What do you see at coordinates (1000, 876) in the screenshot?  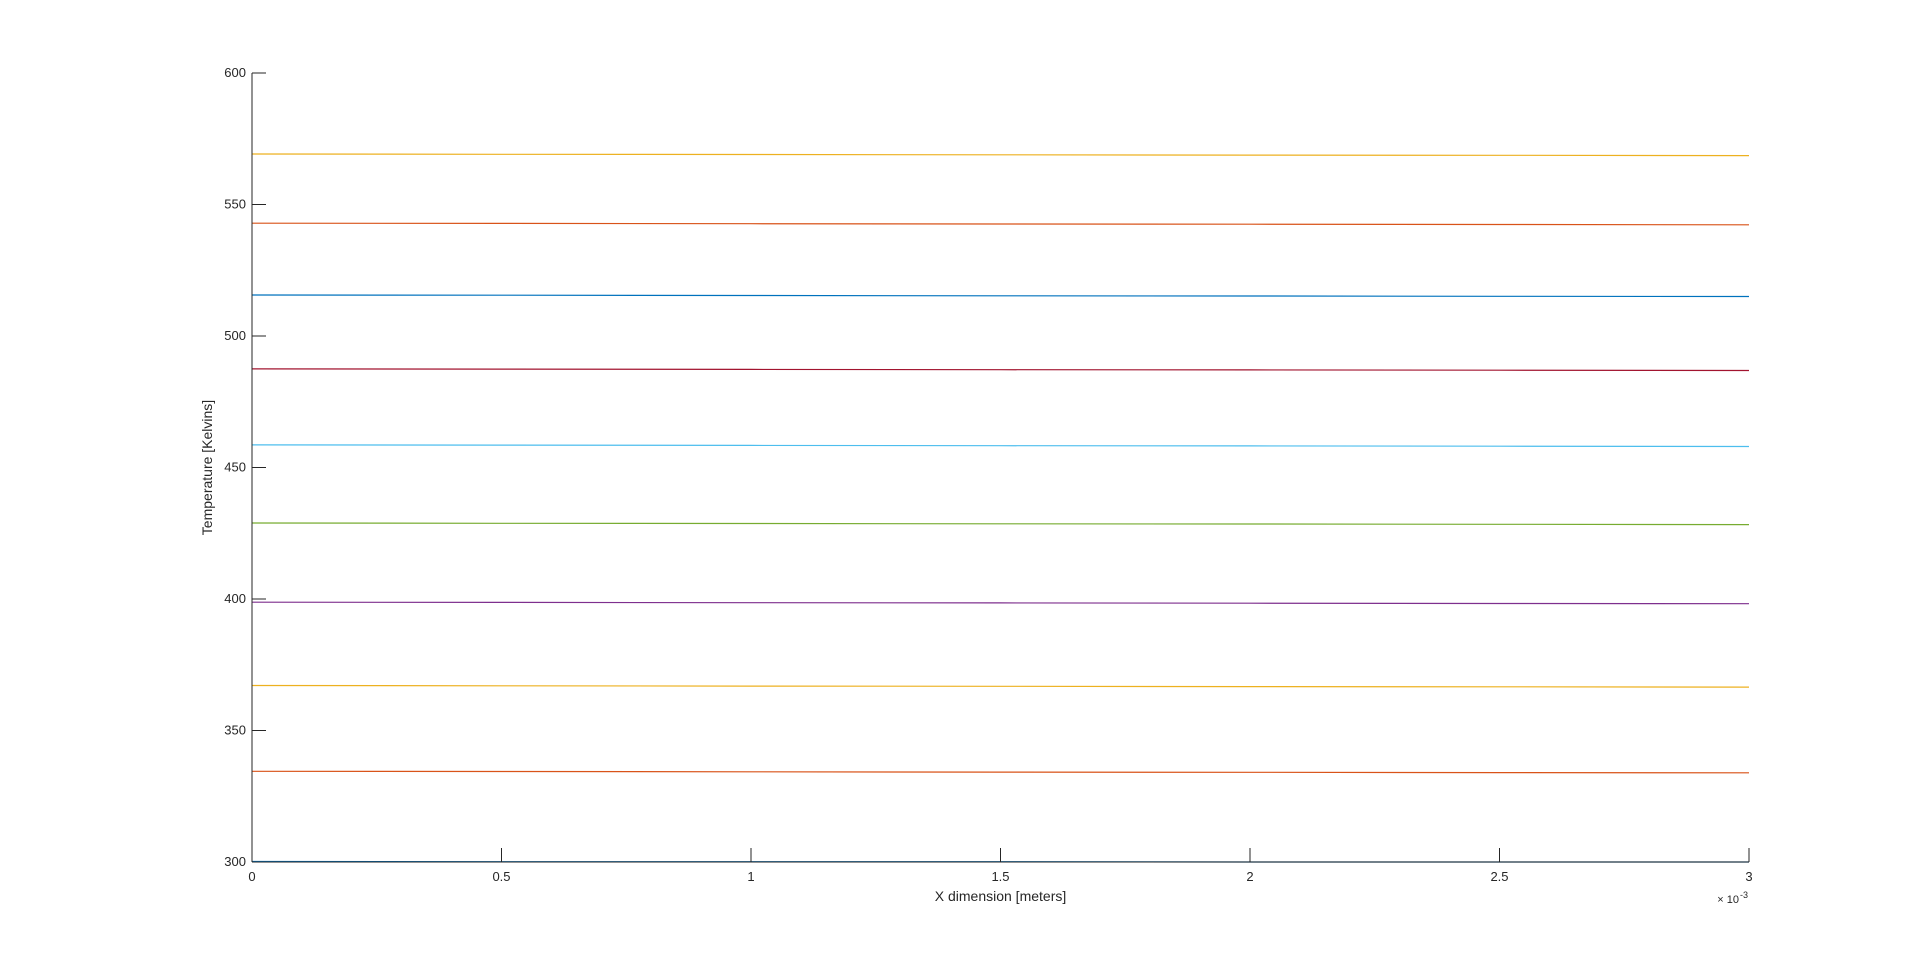 I see `x-tick-label: 1.5` at bounding box center [1000, 876].